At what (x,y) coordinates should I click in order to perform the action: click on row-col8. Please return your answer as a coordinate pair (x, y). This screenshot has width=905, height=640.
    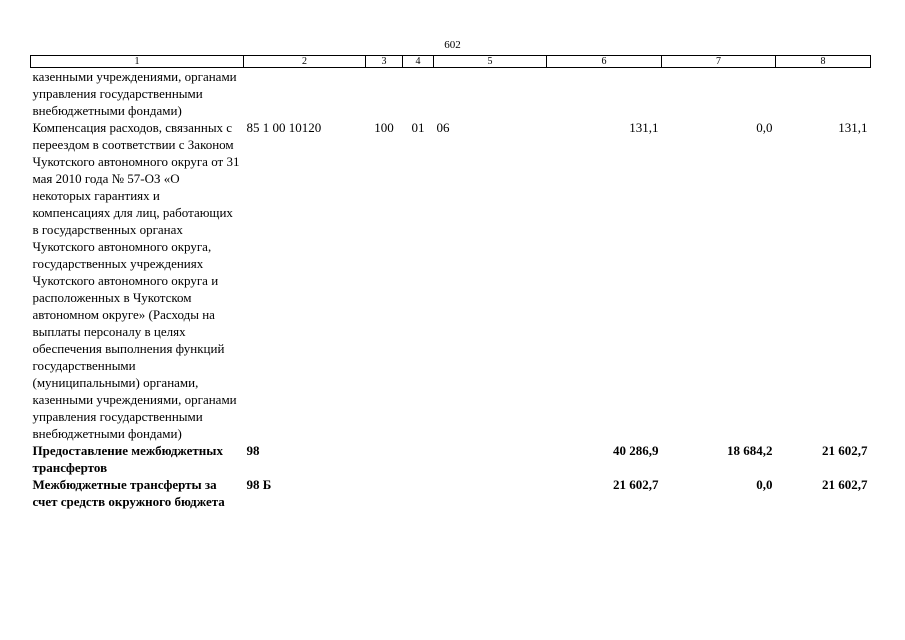
    Looking at the image, I should click on (823, 94).